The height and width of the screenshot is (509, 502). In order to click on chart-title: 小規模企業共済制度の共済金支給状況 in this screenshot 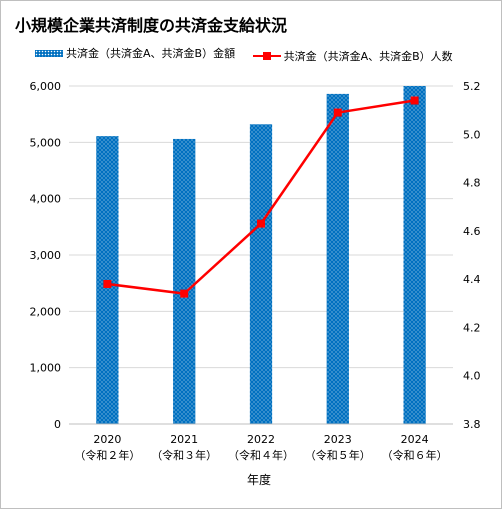, I will do `click(151, 25)`.